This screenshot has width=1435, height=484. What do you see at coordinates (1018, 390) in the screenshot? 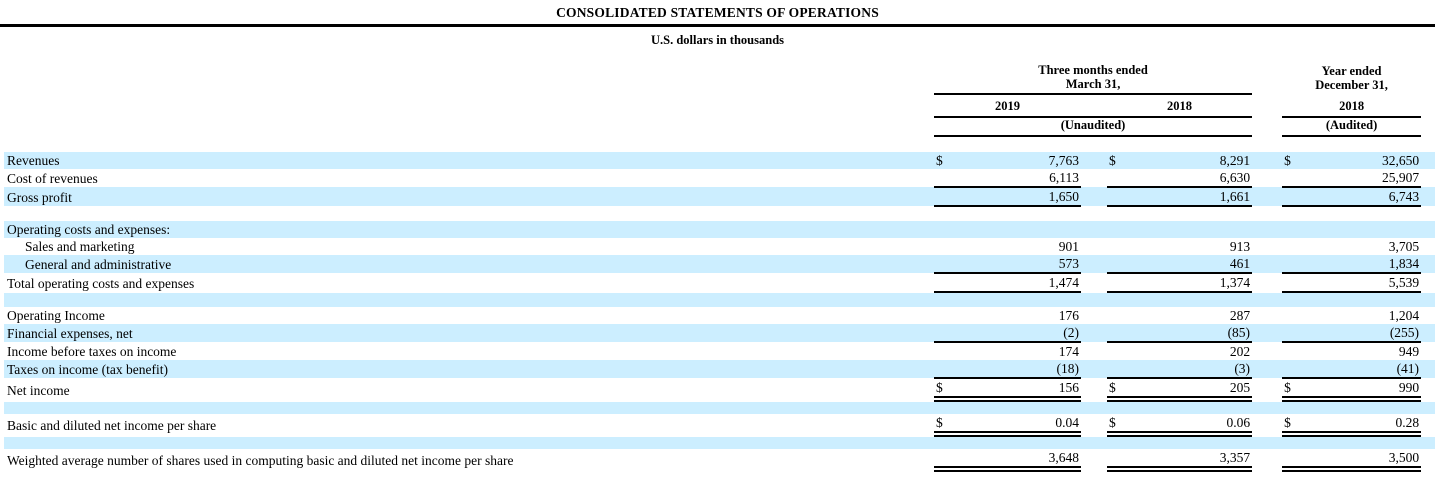
I see `value-cell: 156` at bounding box center [1018, 390].